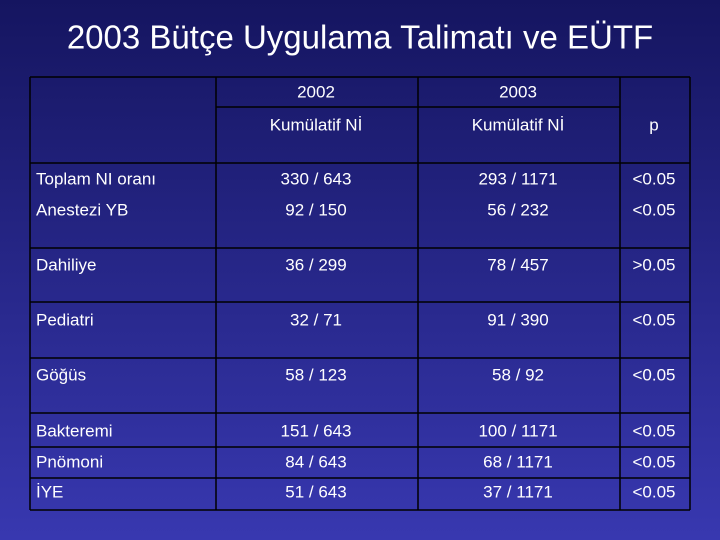 The width and height of the screenshot is (720, 540). What do you see at coordinates (653, 124) in the screenshot?
I see `header-cell: p` at bounding box center [653, 124].